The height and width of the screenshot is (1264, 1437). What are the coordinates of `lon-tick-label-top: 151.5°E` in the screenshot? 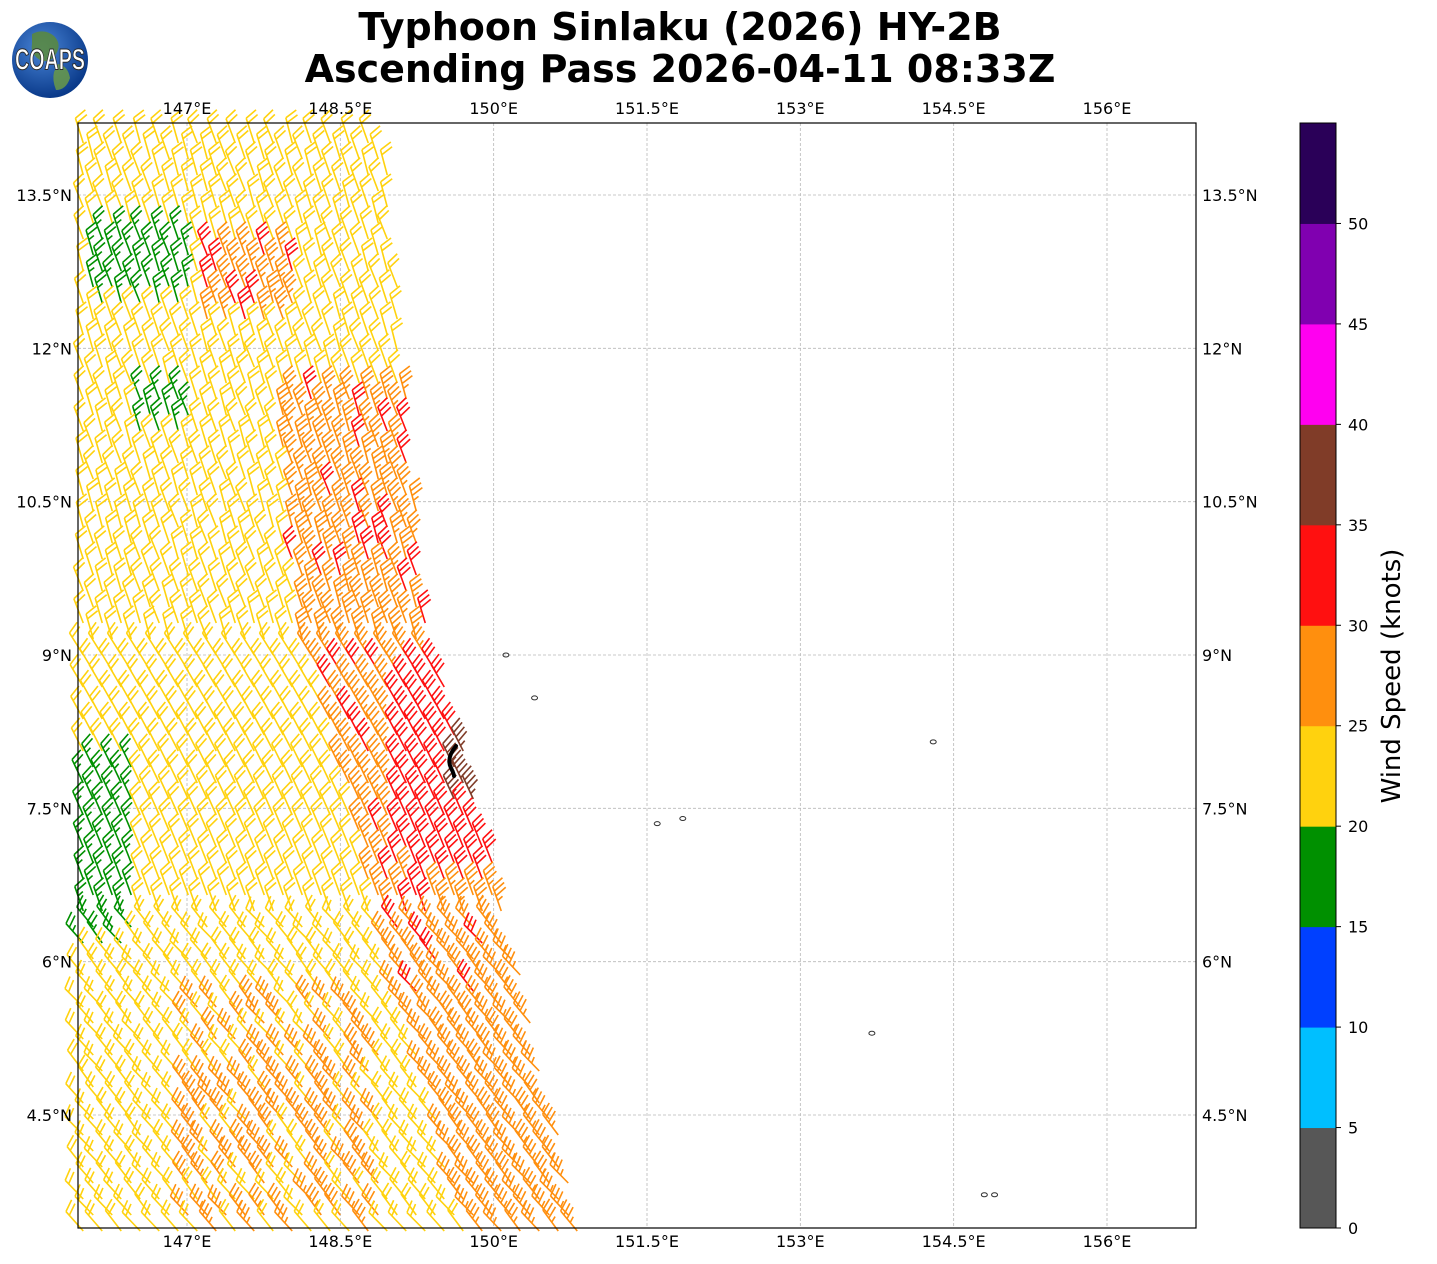 It's located at (647, 108).